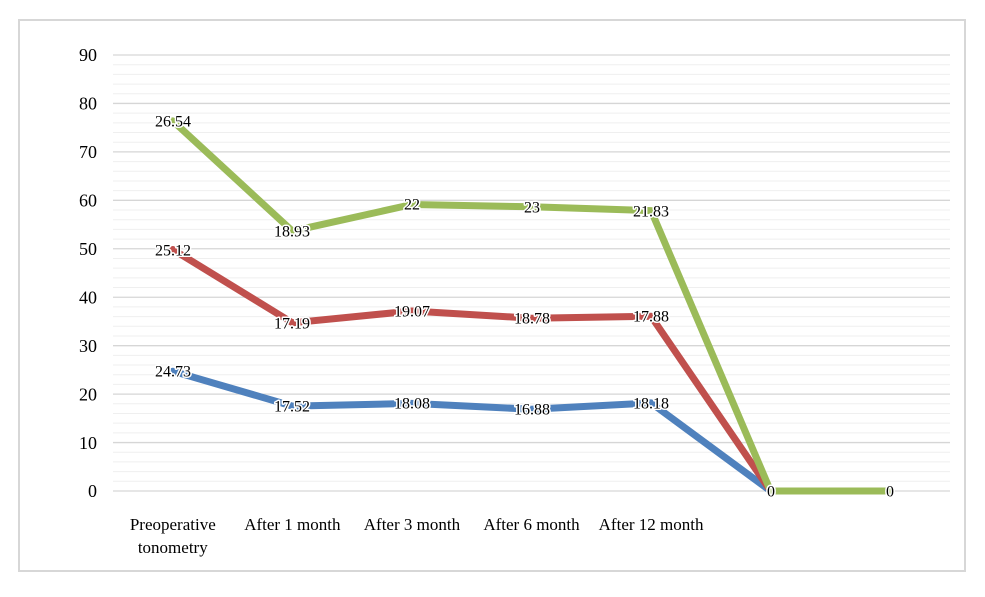  I want to click on data-label: 16.88, so click(532, 410).